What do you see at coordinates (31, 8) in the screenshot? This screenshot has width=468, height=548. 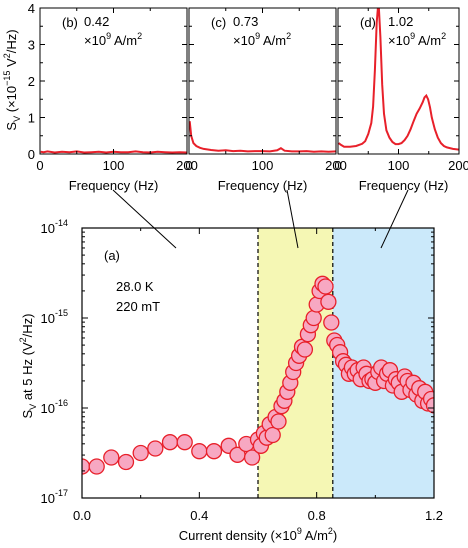 I see `y-tick-label-panel-b: 4` at bounding box center [31, 8].